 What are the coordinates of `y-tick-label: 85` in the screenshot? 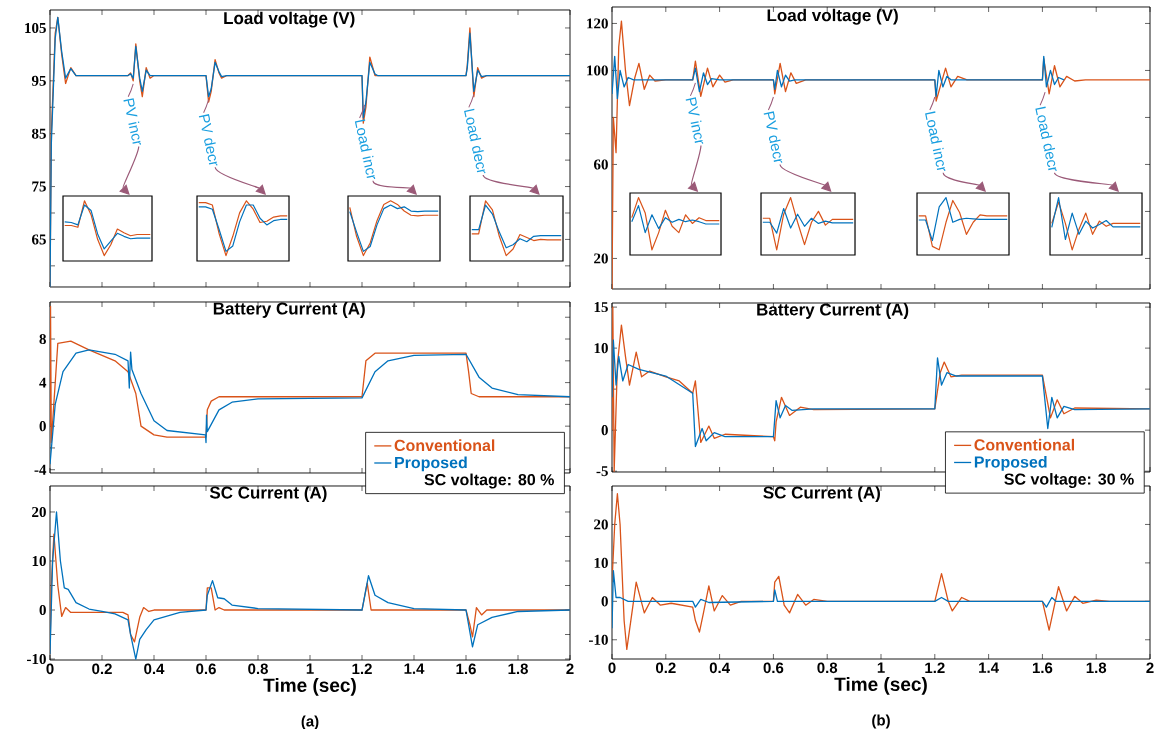 It's located at (38, 133).